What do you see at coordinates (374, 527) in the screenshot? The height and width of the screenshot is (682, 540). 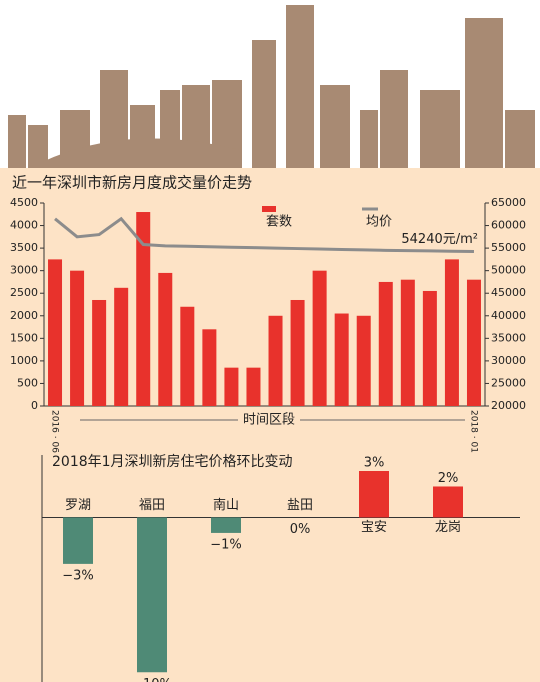 I see `category-label: 宝安` at bounding box center [374, 527].